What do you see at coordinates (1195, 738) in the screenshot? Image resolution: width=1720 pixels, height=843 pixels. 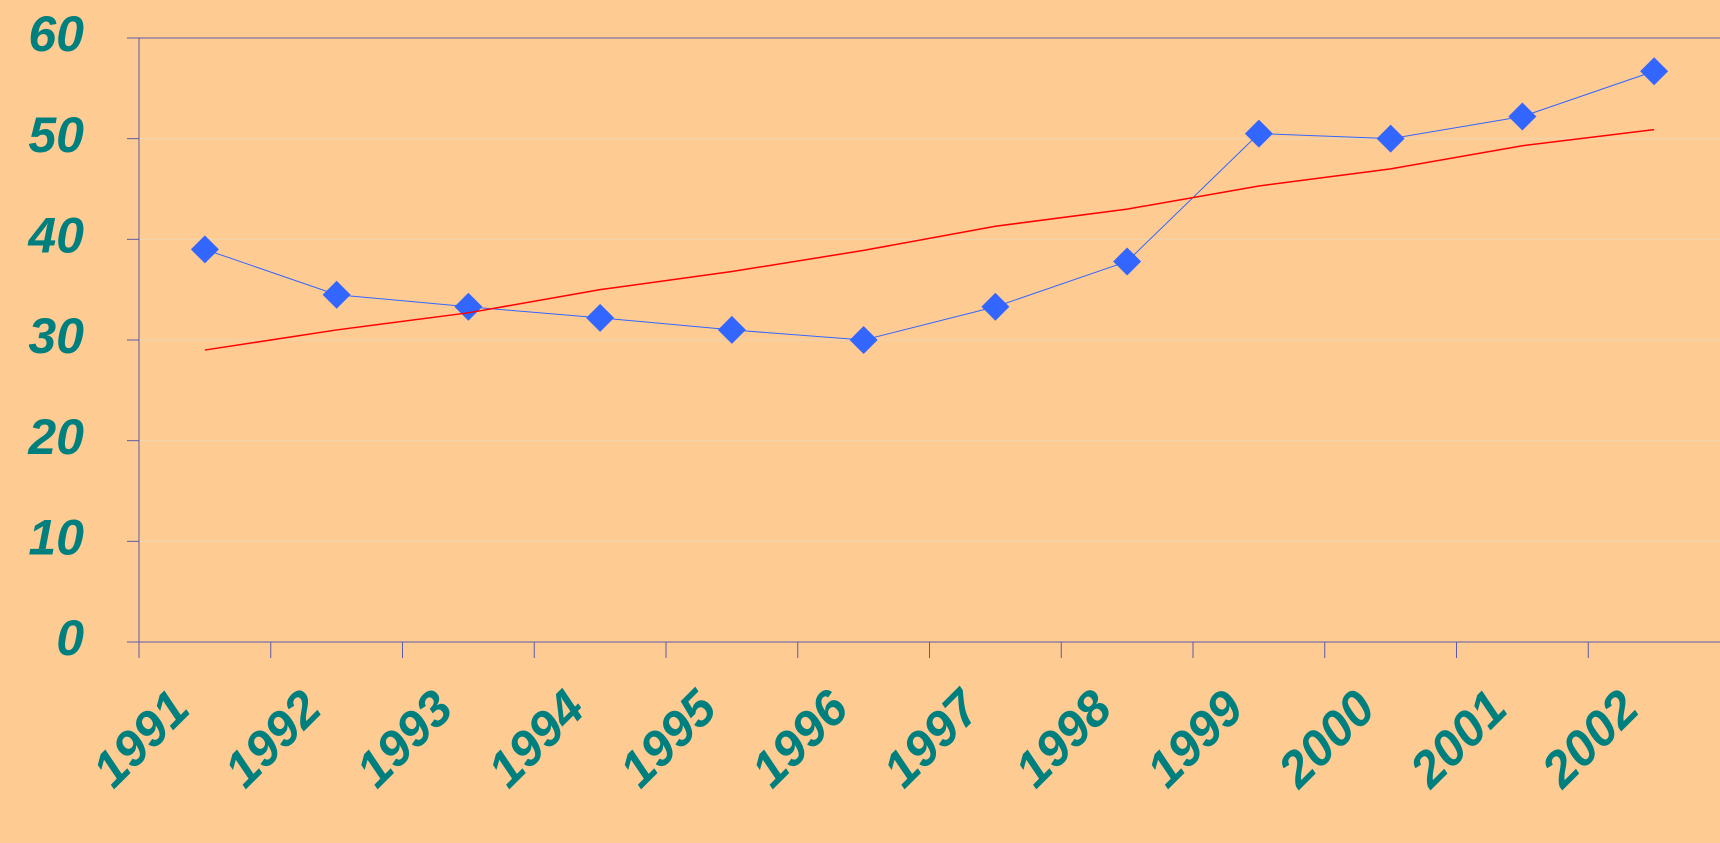 I see `x-tick-label: 1999` at bounding box center [1195, 738].